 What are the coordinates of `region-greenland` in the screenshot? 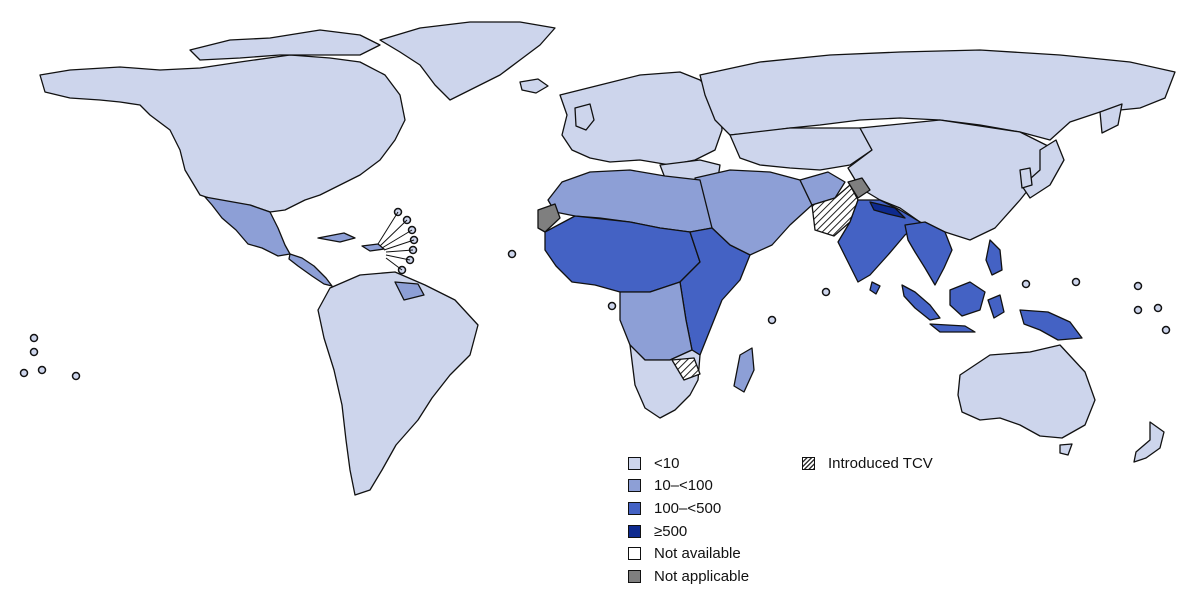 It's located at (467, 61).